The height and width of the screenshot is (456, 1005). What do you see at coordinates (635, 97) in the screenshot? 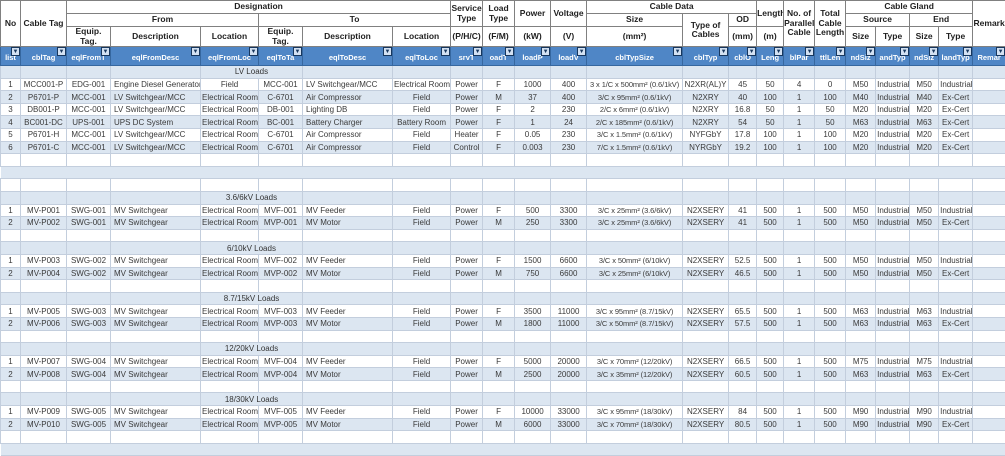
I see `cell: 3/C x 95mm² (0.6/1kV)` at bounding box center [635, 97].